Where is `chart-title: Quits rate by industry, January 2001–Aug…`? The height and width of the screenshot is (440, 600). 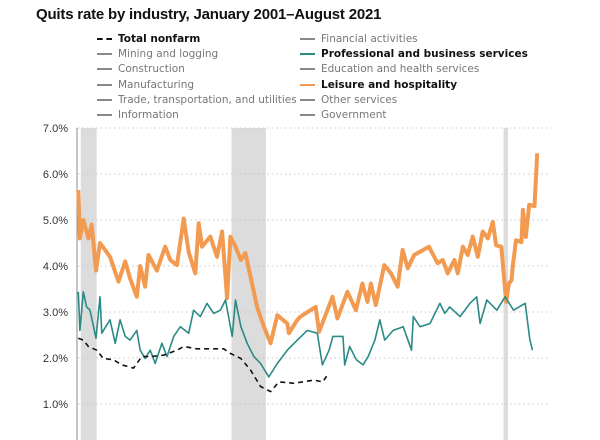 chart-title: Quits rate by industry, January 2001–Aug… is located at coordinates (209, 14).